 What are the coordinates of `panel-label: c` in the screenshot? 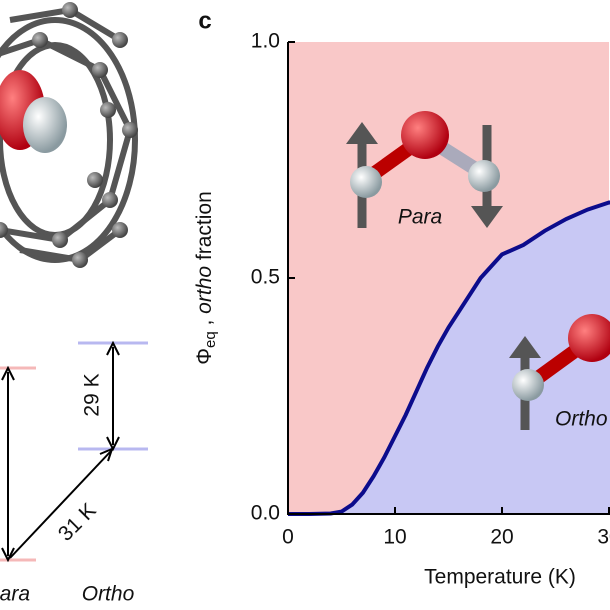 It's located at (204, 20).